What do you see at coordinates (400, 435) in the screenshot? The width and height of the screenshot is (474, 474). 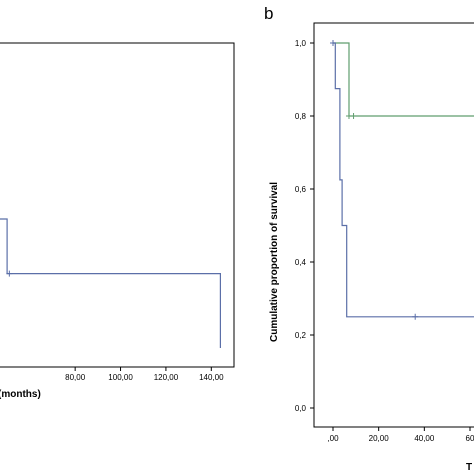 I see `panel-b-x-ticks: ,00 20,00 40,00 60` at bounding box center [400, 435].